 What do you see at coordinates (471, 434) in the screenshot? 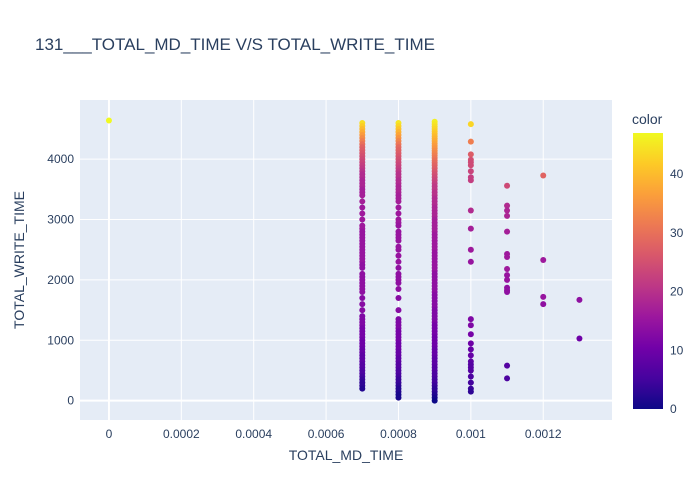
I see `x-tick-label: 0.001` at bounding box center [471, 434].